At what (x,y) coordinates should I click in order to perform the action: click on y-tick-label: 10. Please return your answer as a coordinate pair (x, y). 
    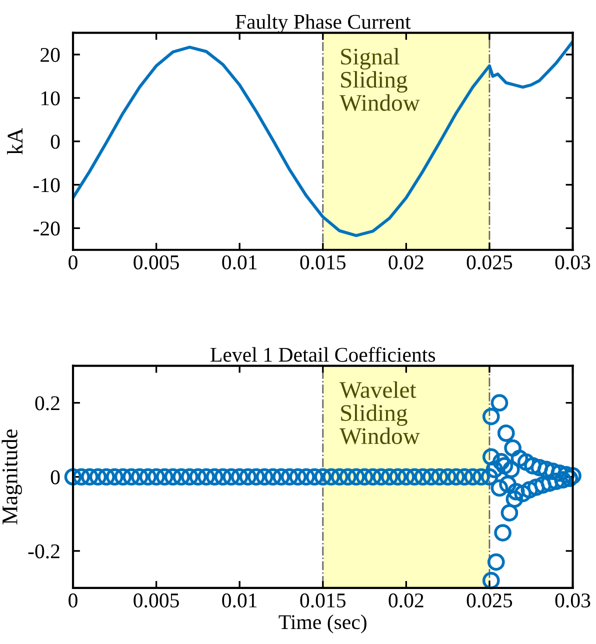
    Looking at the image, I should click on (51, 98).